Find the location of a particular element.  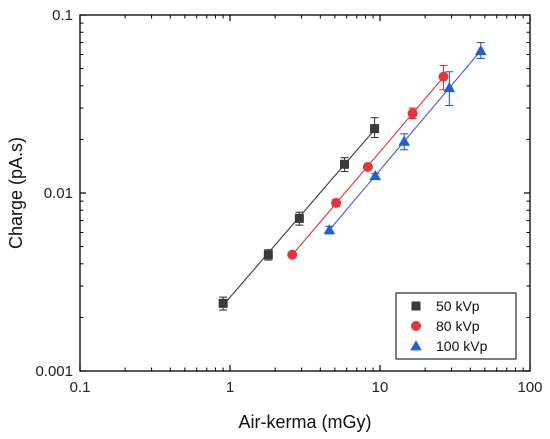

y-axis-title: Charge (pA.s) is located at coordinates (16, 193).